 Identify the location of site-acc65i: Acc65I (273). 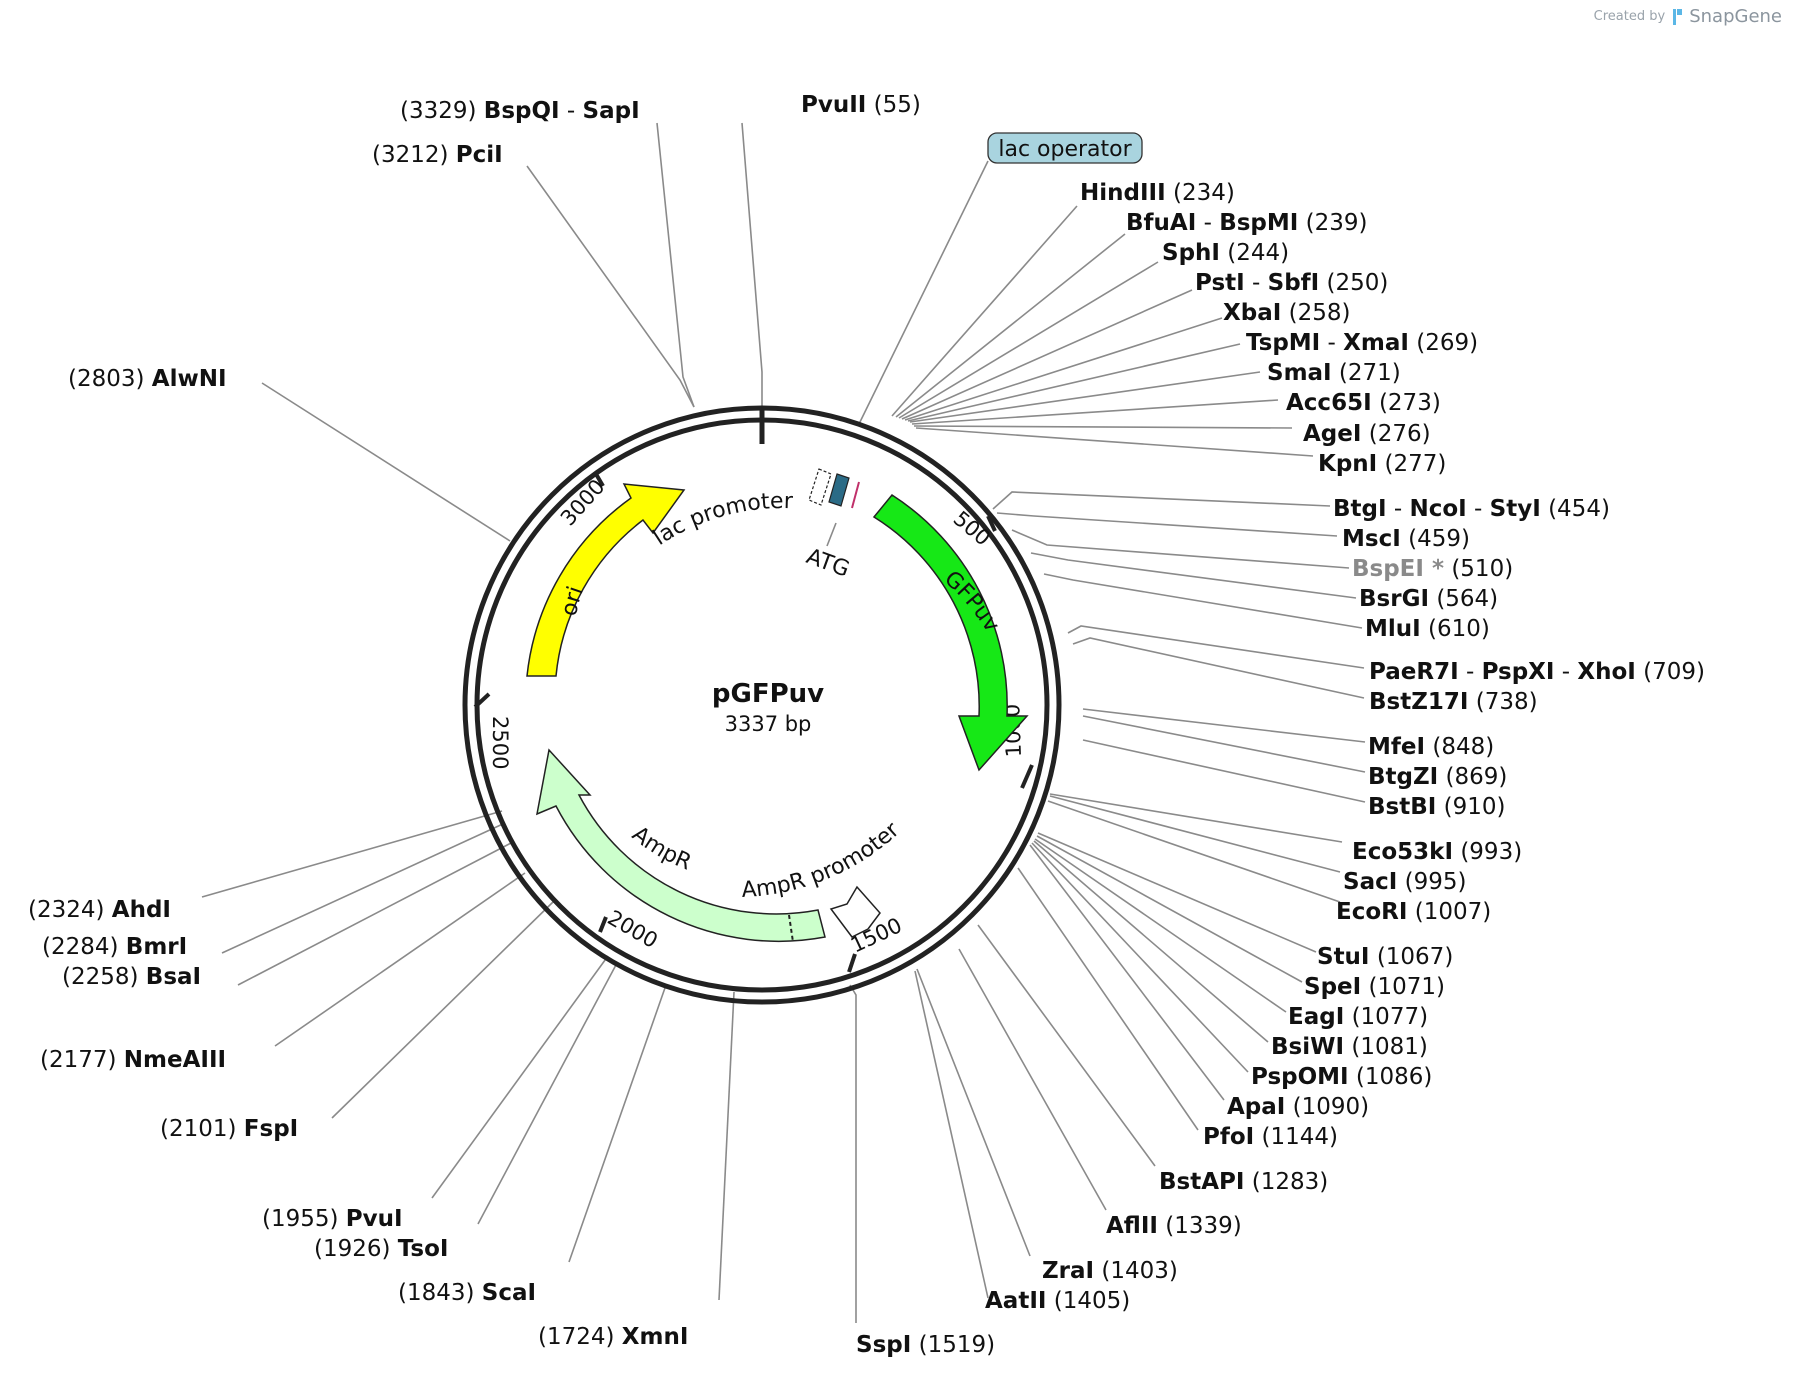
(1363, 403).